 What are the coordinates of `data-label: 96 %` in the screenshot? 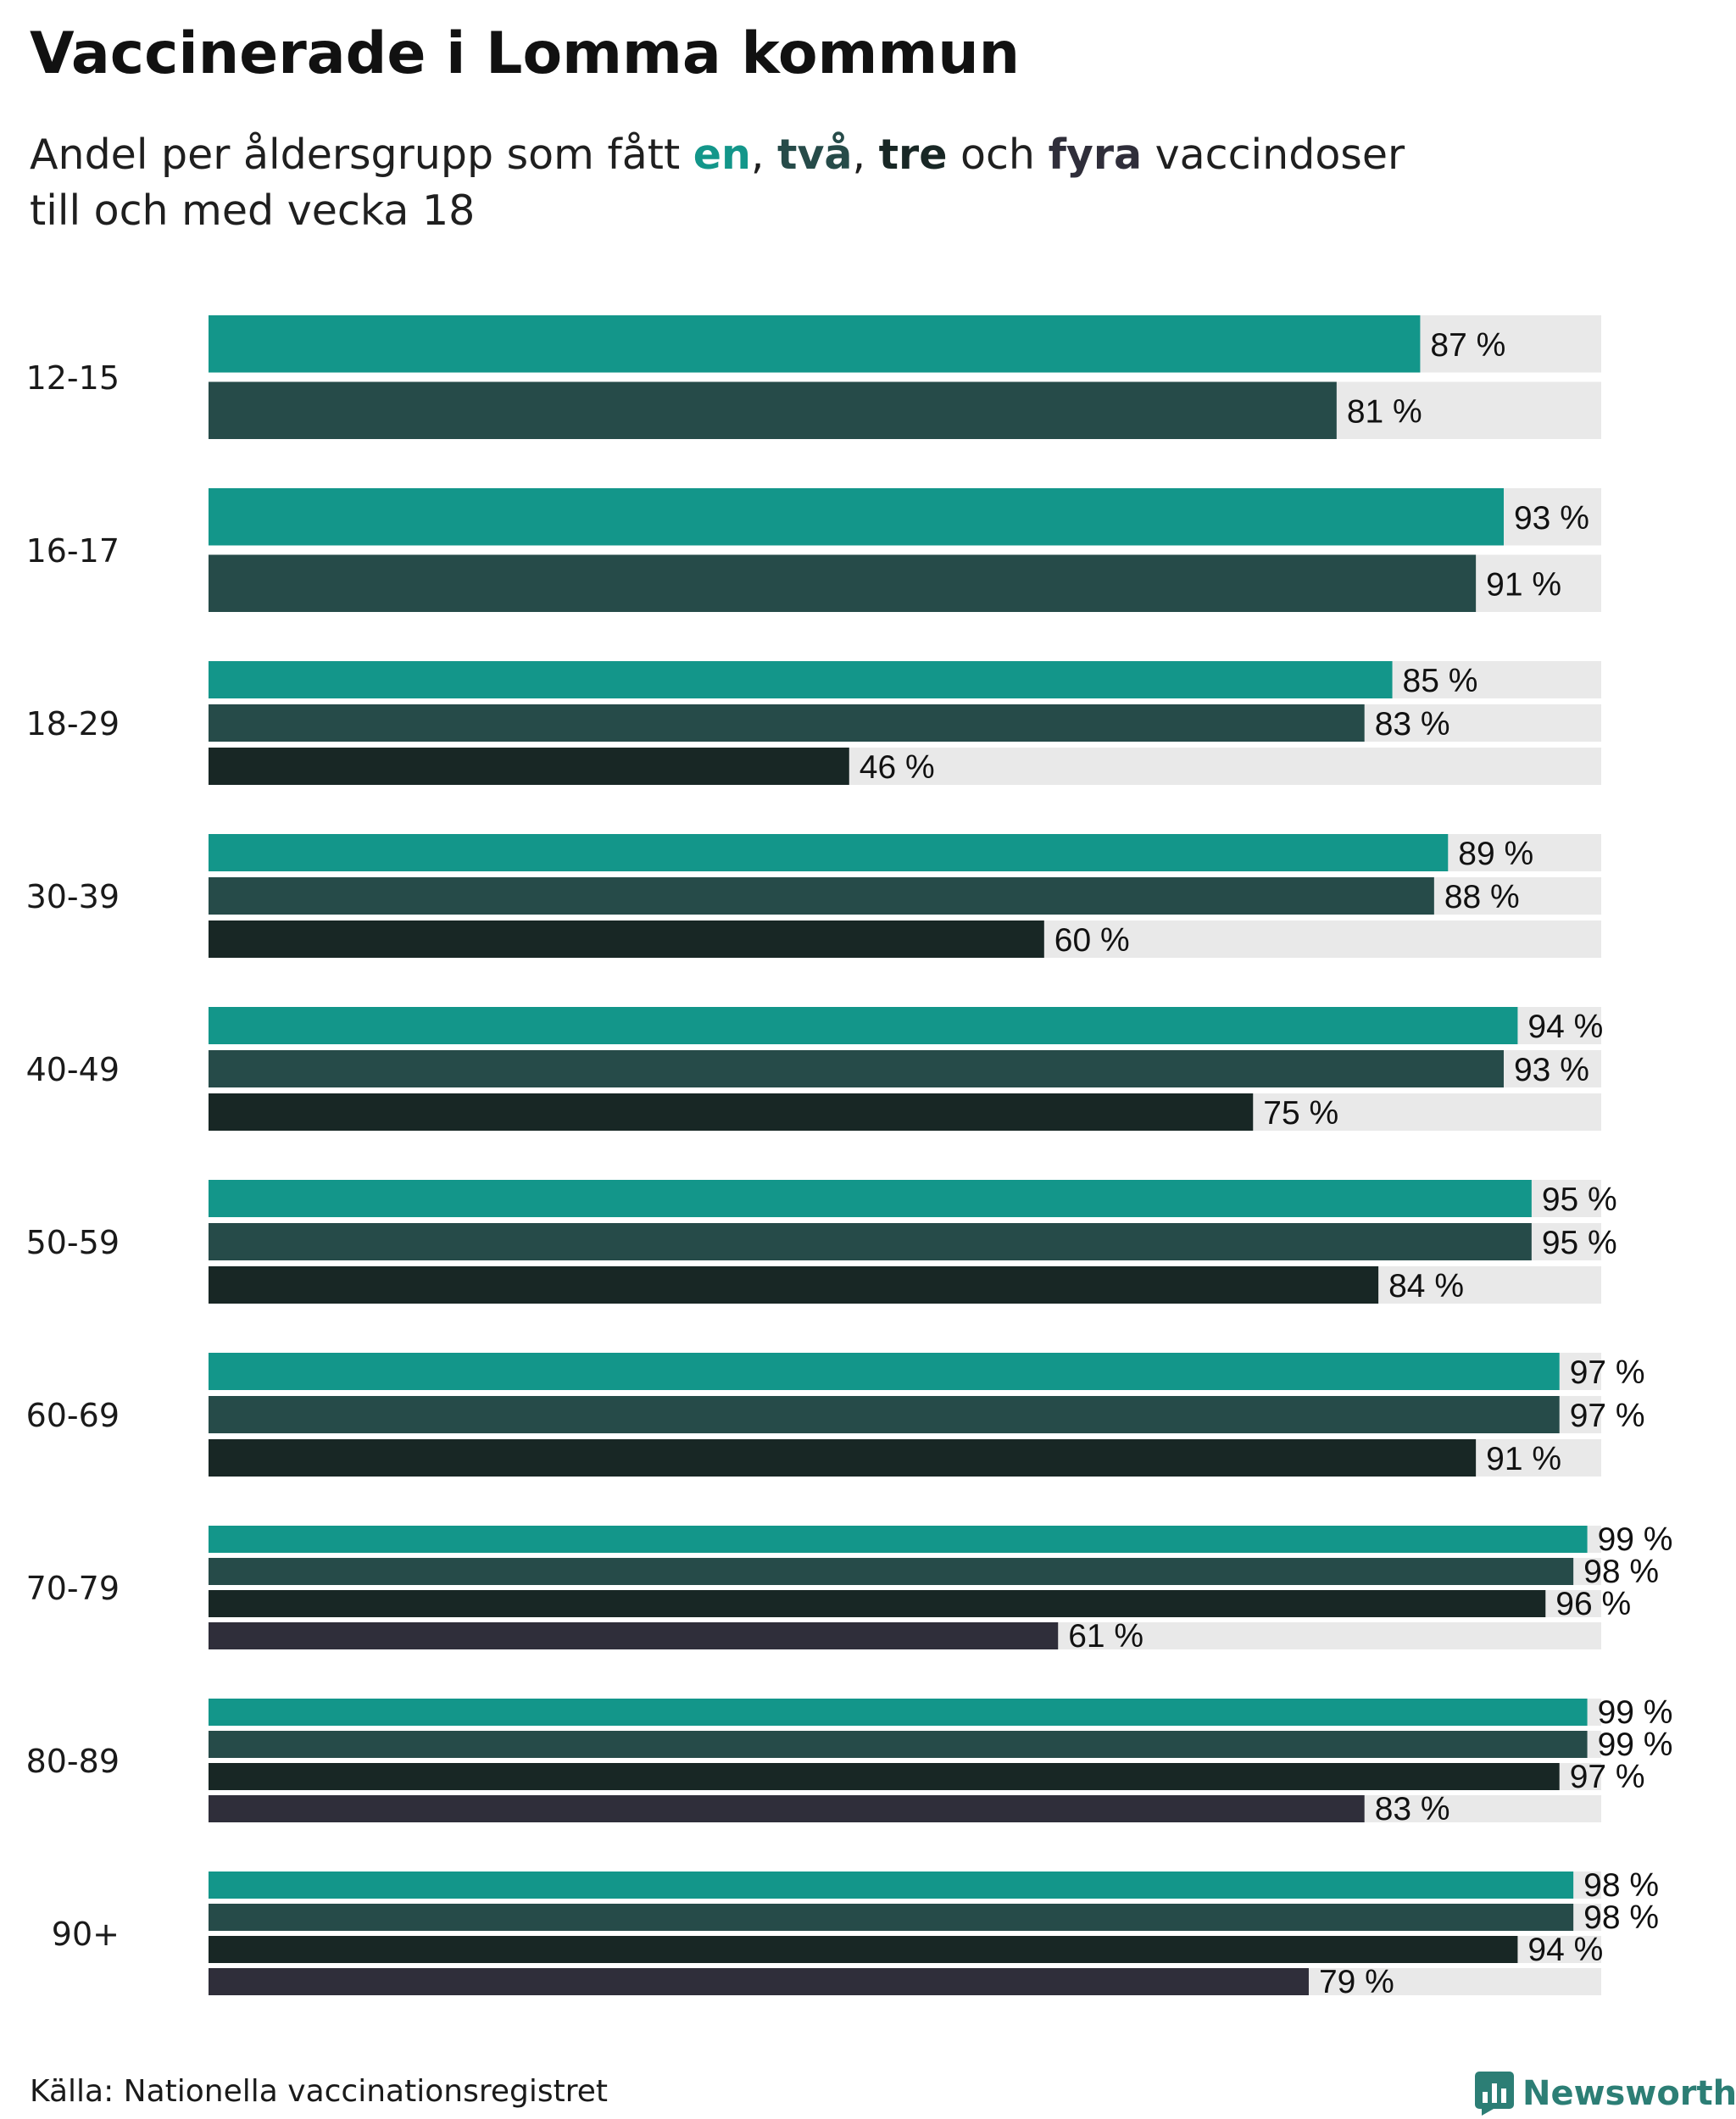 It's located at (1593, 1604).